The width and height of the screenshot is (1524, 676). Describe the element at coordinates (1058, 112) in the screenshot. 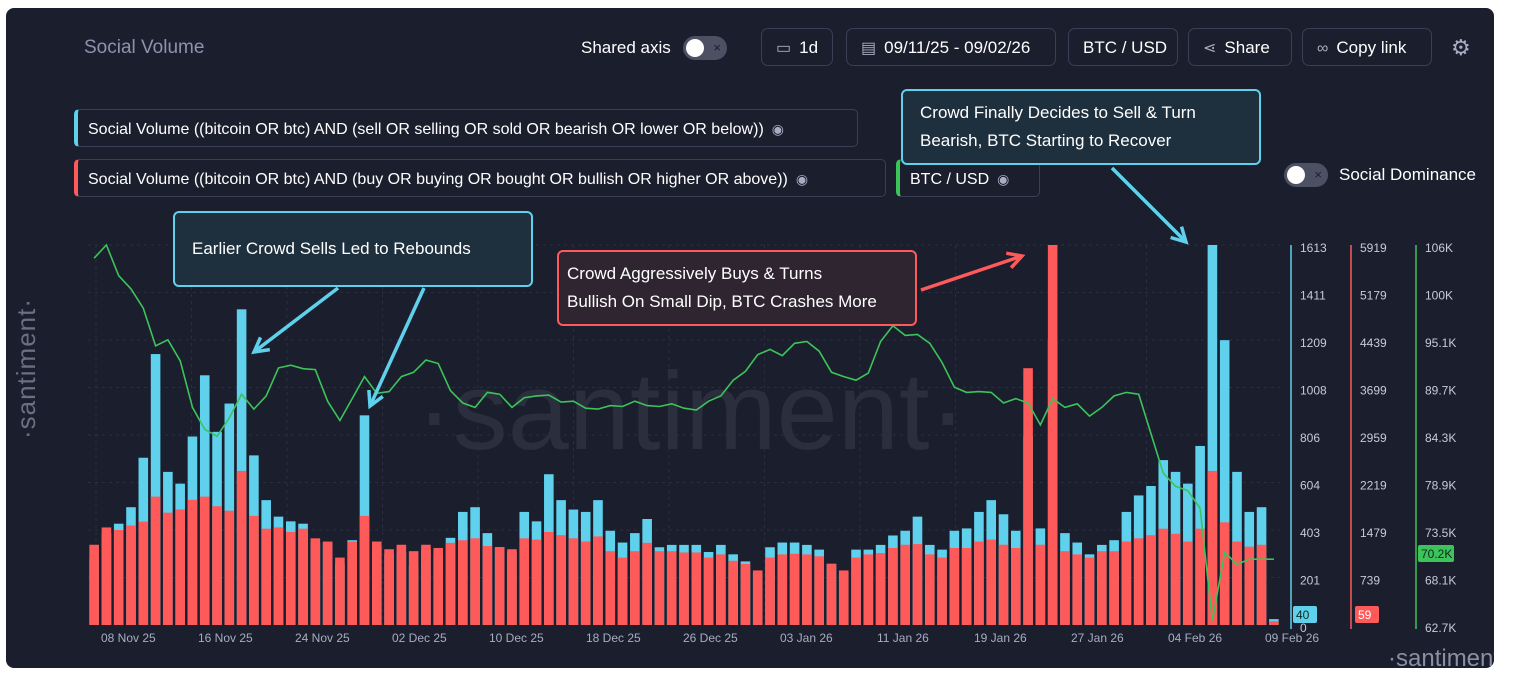

I see `annotation-text-line1: Crowd Finally Decides to Sell & Turn` at that location.